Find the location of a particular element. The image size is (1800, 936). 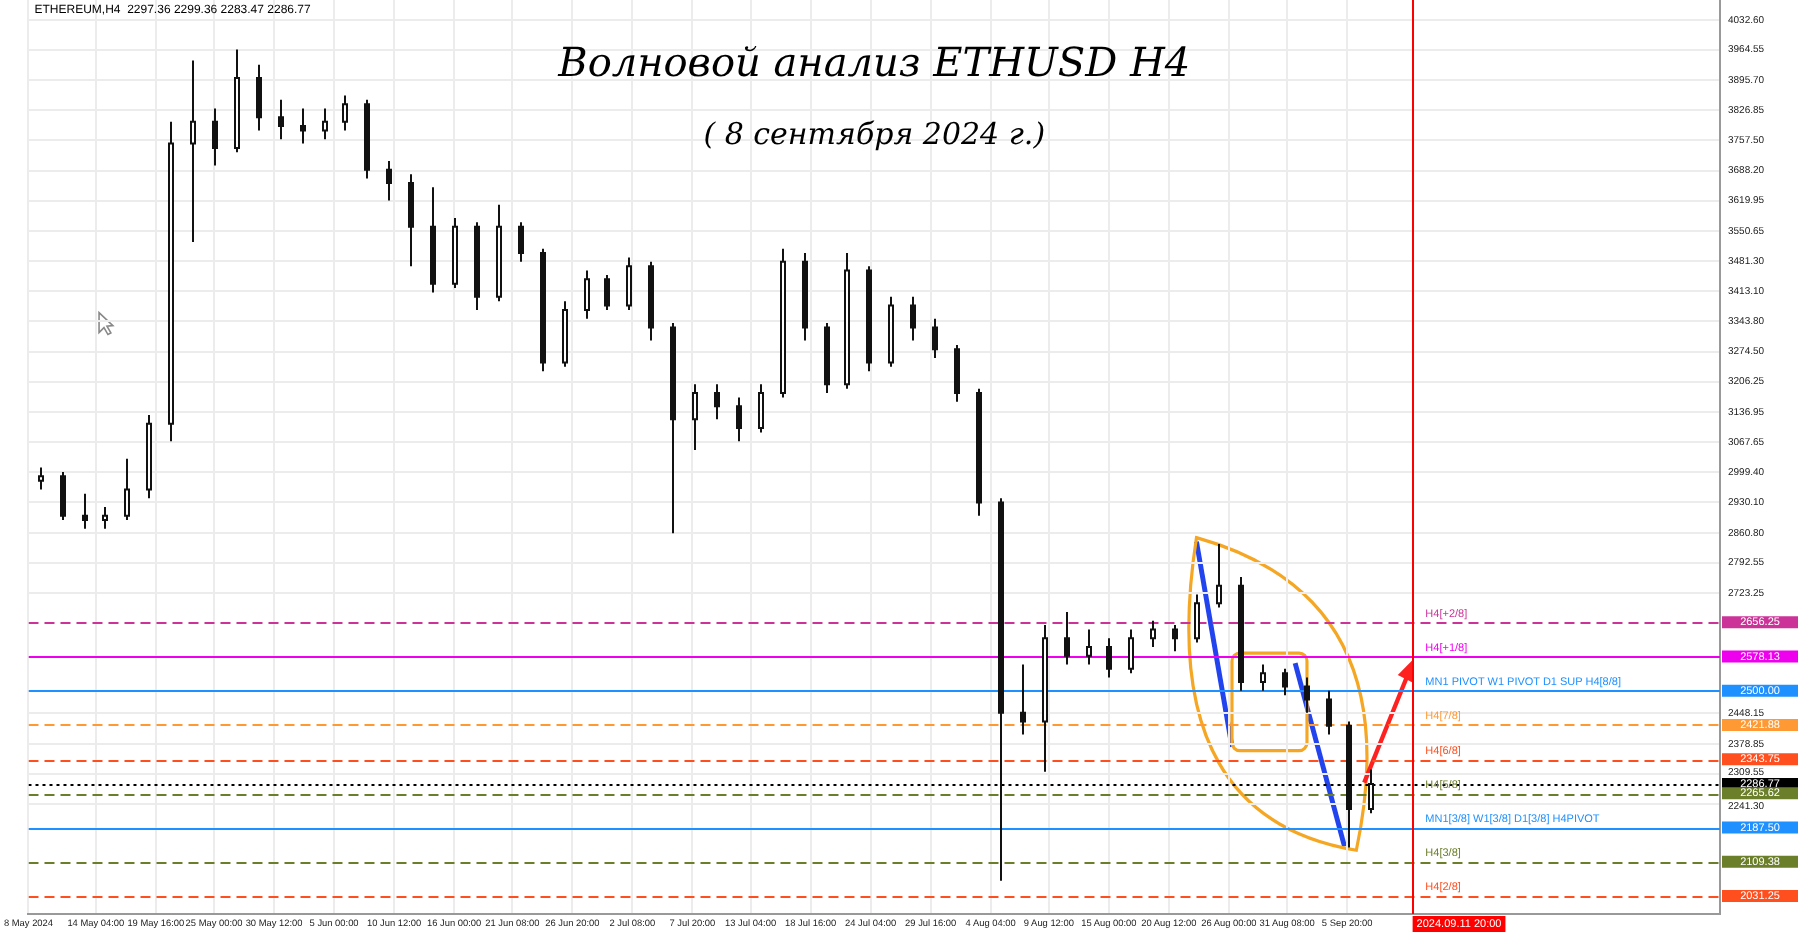

text: Волновой анализ ETHUSD H4 is located at coordinates (873, 62).